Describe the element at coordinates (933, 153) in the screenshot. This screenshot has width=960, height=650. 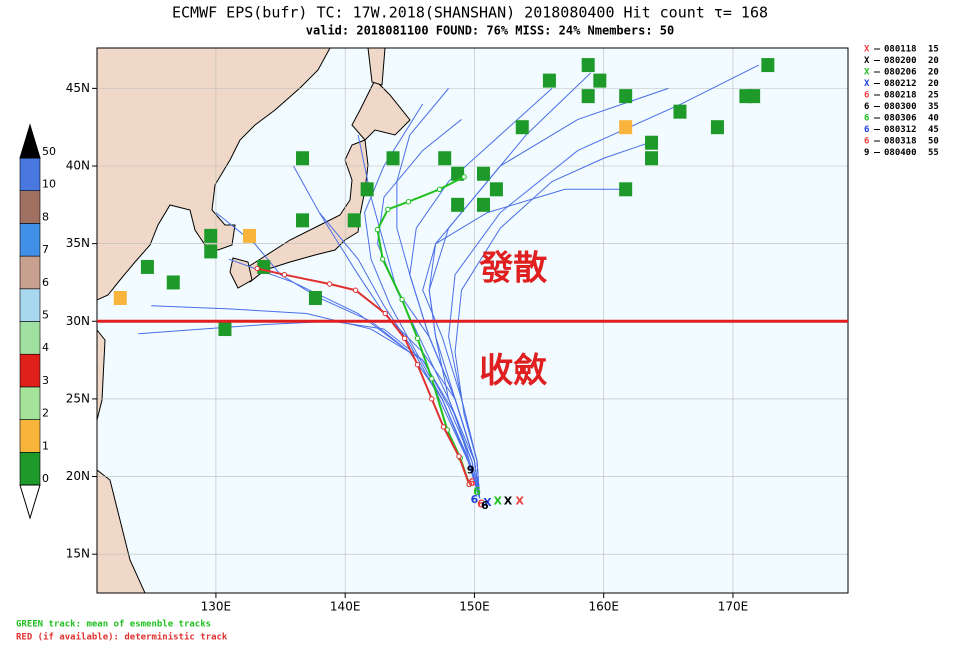
I see `legend-value: 55` at that location.